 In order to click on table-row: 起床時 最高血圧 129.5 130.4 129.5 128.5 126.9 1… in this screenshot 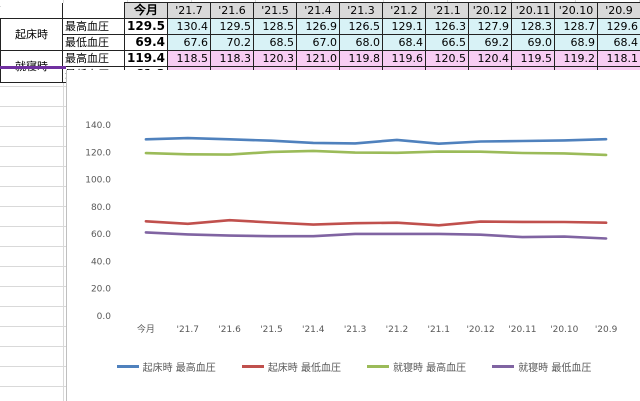, I will do `click(320, 34)`.